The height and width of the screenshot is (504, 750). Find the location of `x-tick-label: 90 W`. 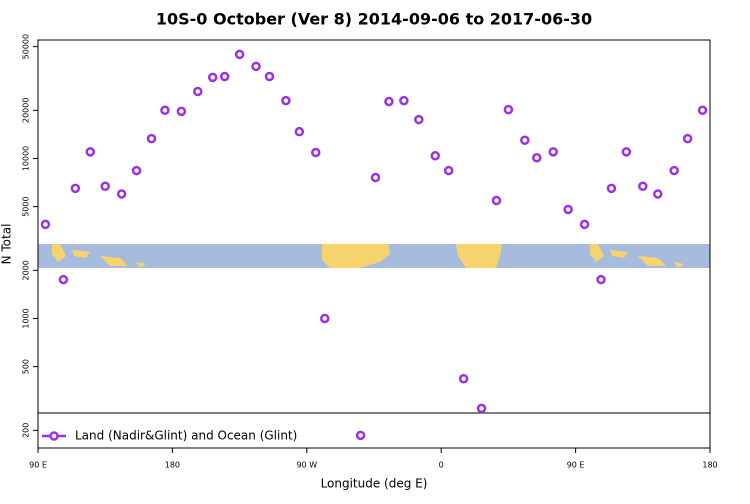

x-tick-label: 90 W is located at coordinates (306, 465).